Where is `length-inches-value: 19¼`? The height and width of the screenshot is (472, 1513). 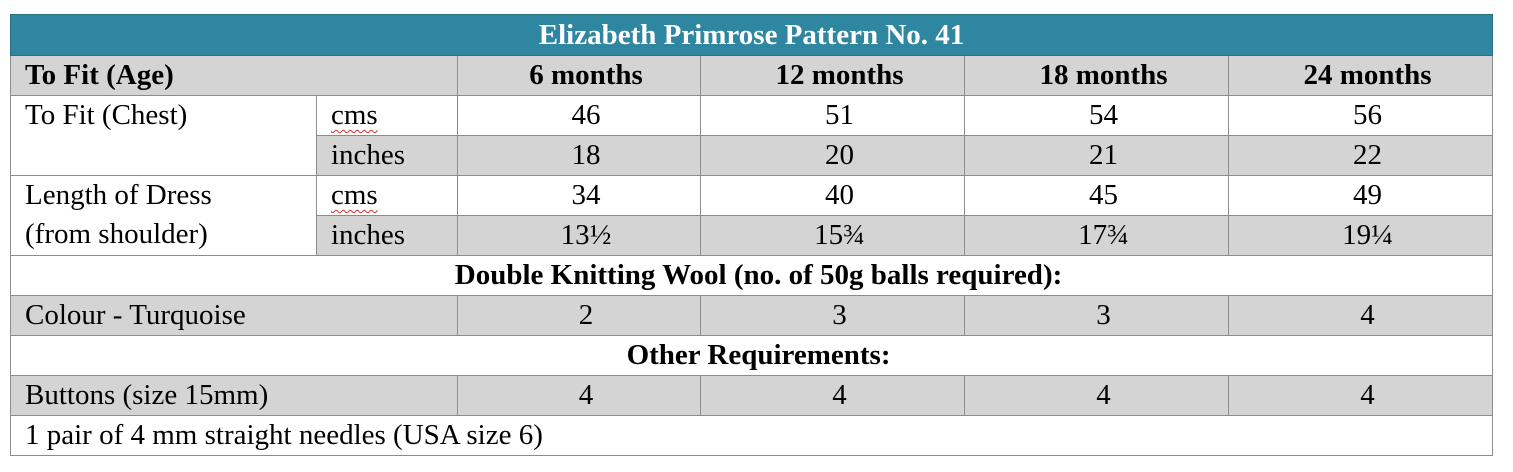
length-inches-value: 19¼ is located at coordinates (1360, 235).